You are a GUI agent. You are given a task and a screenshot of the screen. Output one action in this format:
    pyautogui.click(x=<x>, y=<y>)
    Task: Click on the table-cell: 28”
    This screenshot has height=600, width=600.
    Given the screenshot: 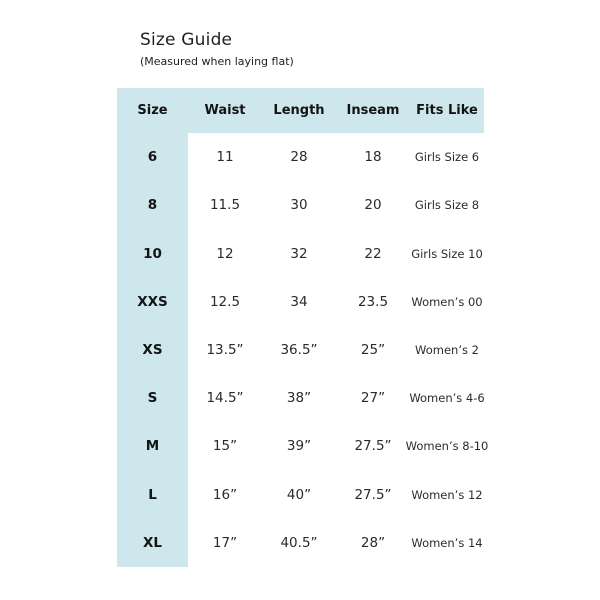 What is the action you would take?
    pyautogui.click(x=373, y=542)
    